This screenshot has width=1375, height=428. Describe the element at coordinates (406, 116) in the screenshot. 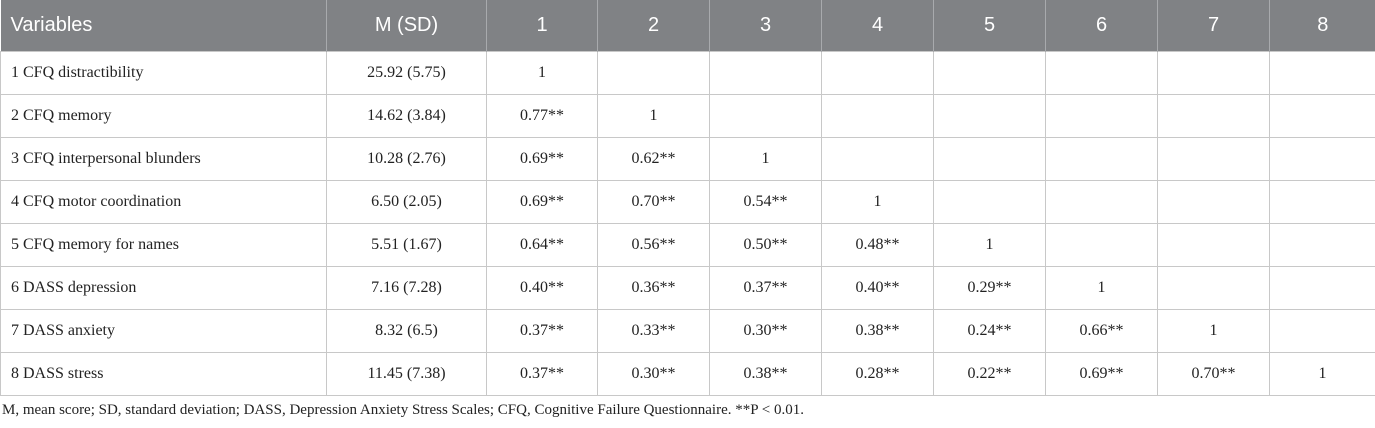

I see `table-cell: 14.62 (3.84)` at that location.